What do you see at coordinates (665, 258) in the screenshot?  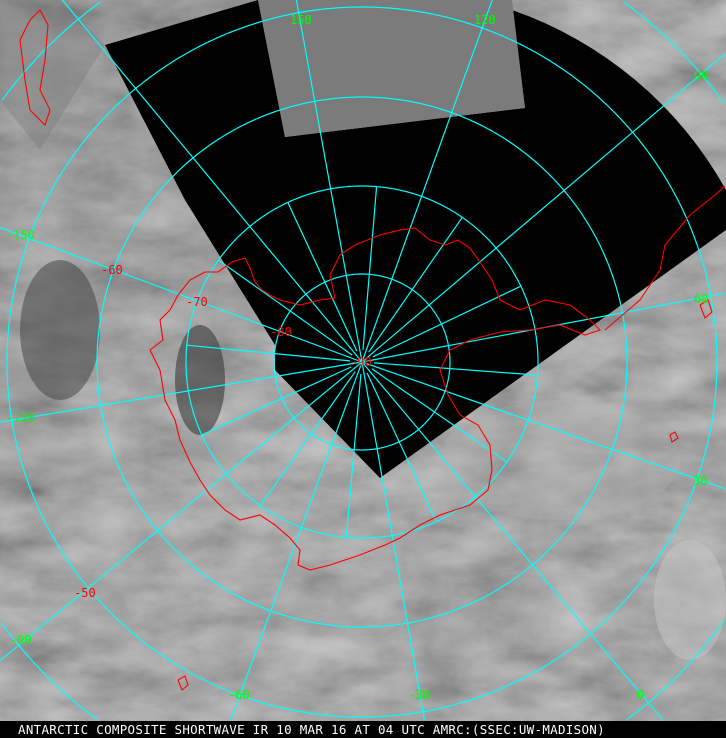 I see `peninsula-coastline` at bounding box center [665, 258].